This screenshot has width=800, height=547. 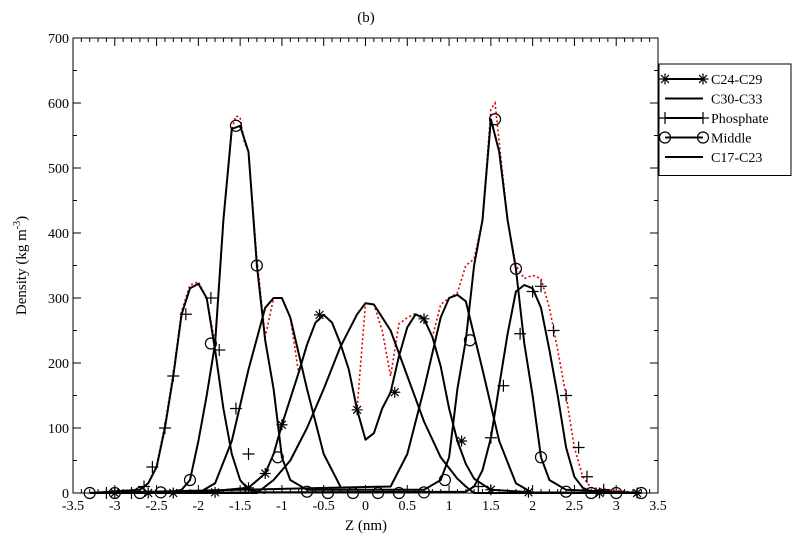 I want to click on legend: C24-C29 C30-C33 Phosphate Middle C17-C23, so click(x=725, y=119).